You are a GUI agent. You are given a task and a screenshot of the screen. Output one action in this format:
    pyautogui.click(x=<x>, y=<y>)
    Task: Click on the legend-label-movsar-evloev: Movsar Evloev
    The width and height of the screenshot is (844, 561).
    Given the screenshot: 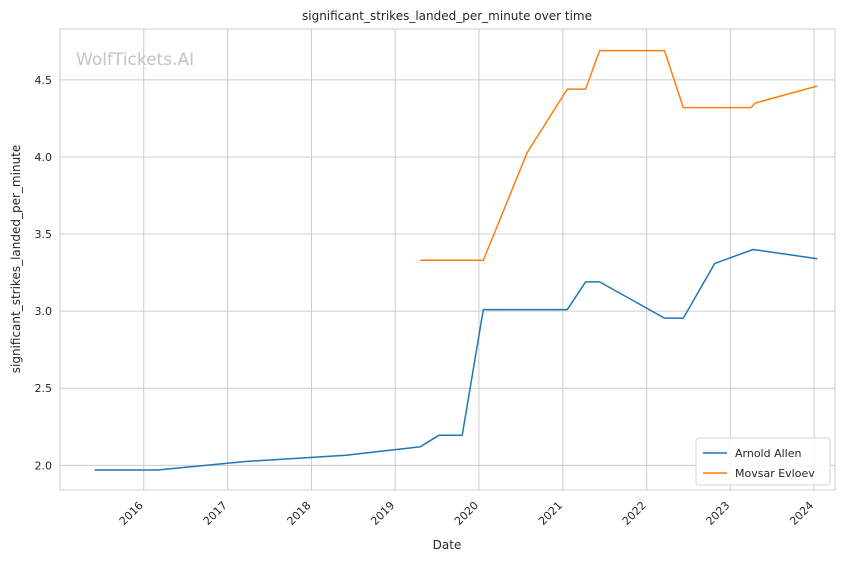 What is the action you would take?
    pyautogui.click(x=775, y=473)
    